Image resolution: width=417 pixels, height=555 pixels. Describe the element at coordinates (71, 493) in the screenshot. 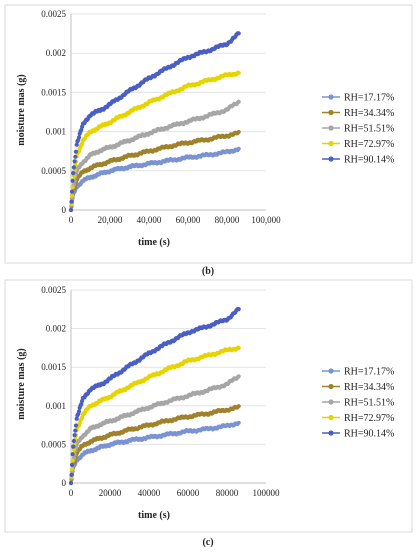

I see `x-tick-label-c-0: 0` at that location.